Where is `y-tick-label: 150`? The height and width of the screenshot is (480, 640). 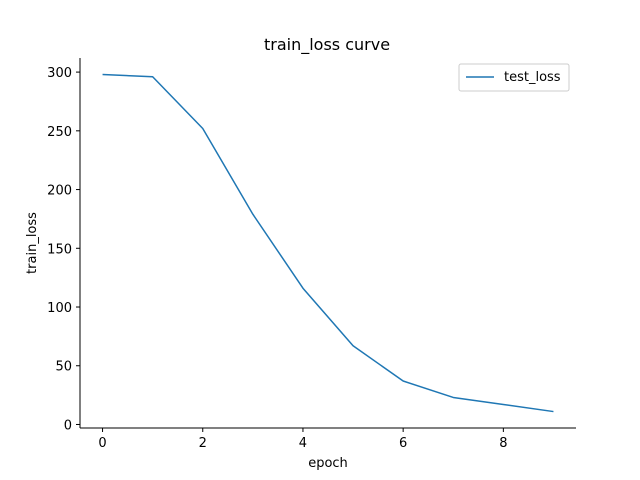
y-tick-label: 150 is located at coordinates (59, 249).